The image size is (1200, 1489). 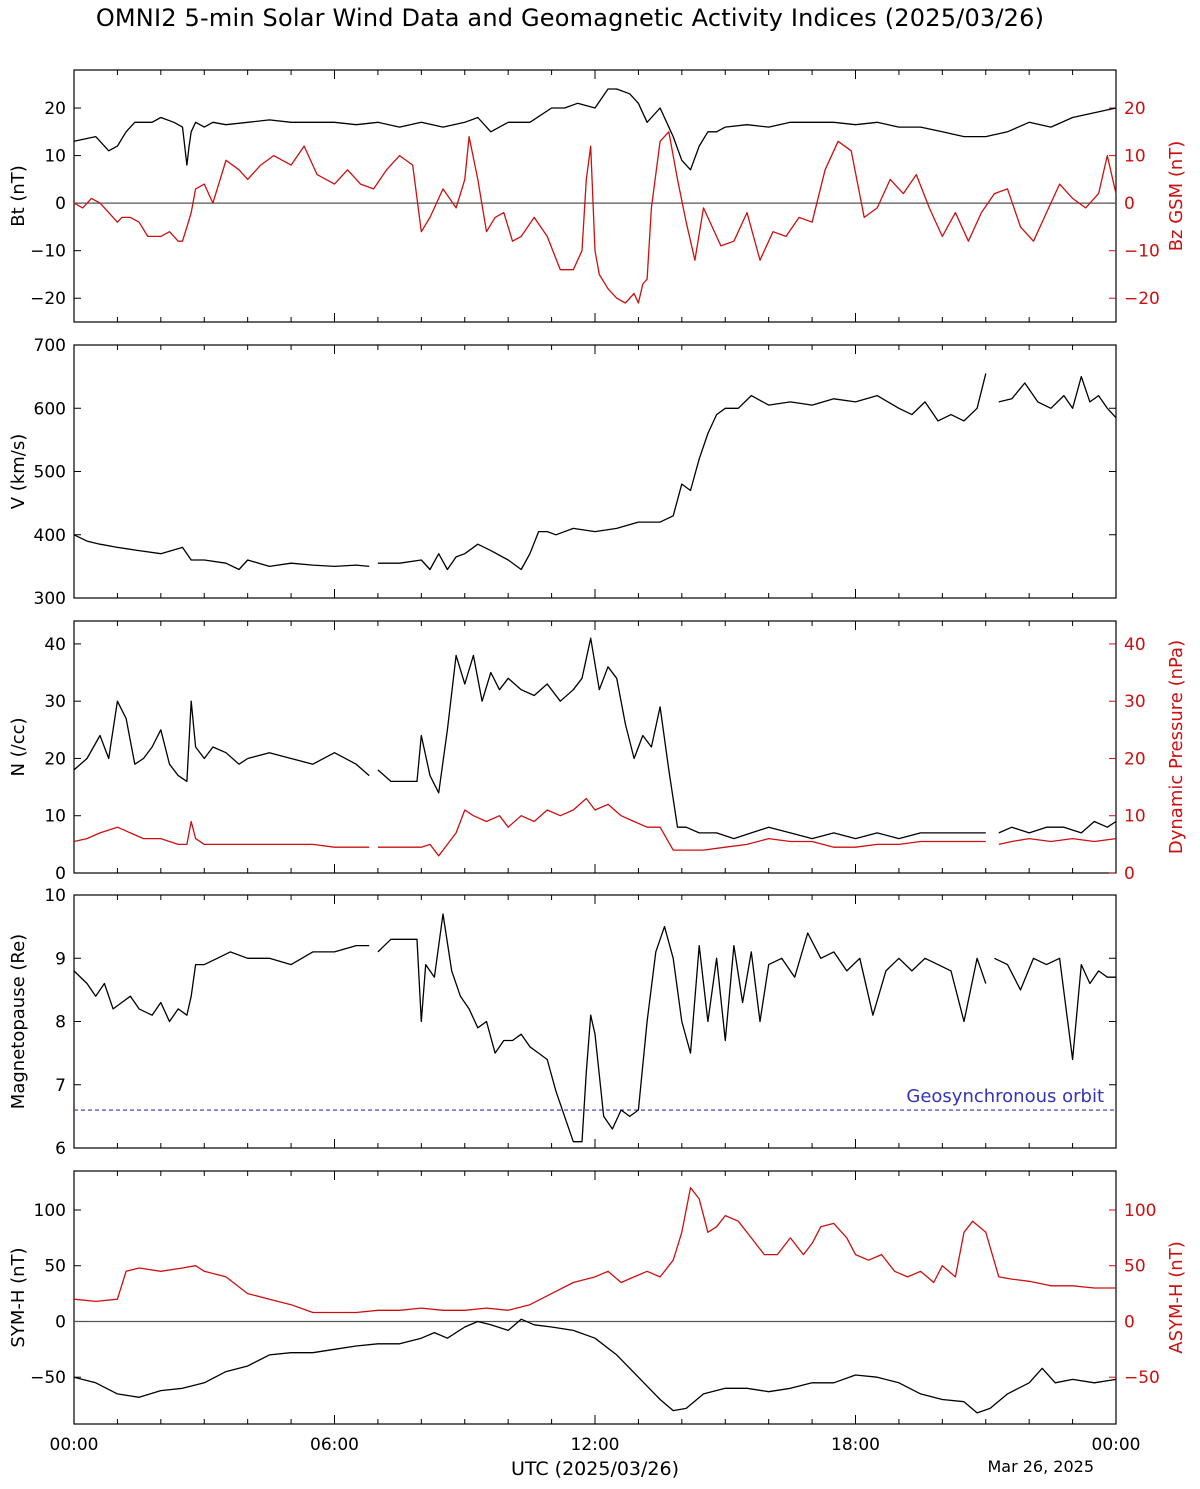 What do you see at coordinates (334, 1445) in the screenshot?
I see `x-tick-label: 06:00` at bounding box center [334, 1445].